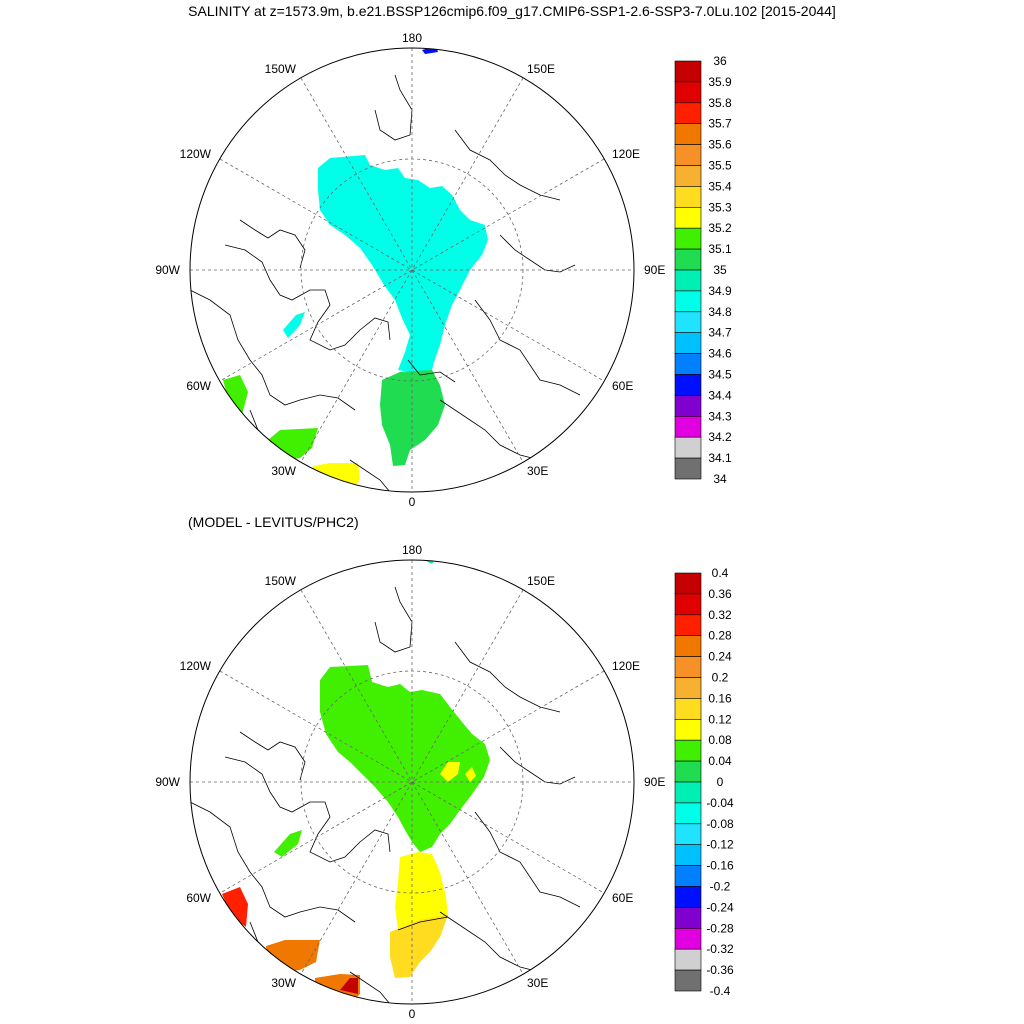 The width and height of the screenshot is (1024, 1024). I want to click on difference-region-labrador, so click(235, 907).